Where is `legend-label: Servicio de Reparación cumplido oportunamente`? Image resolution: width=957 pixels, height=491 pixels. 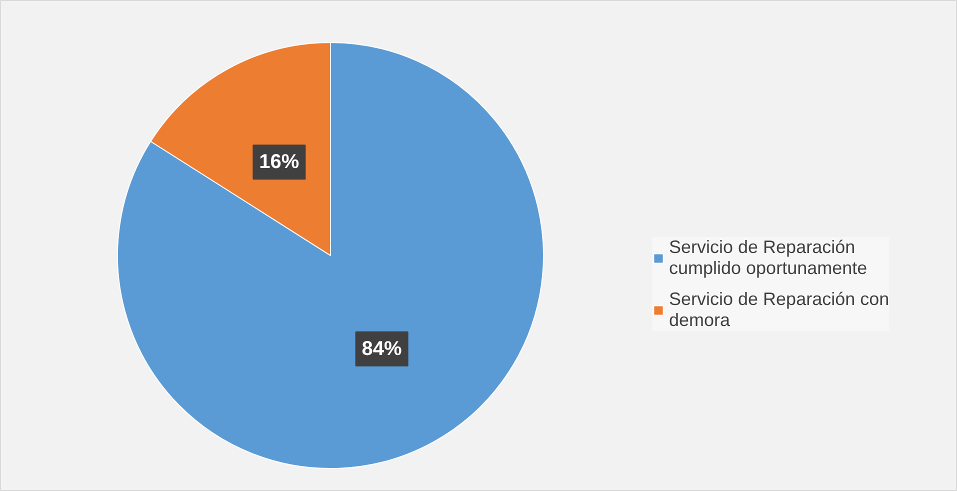 legend-label: Servicio de Reparación cumplido oportunamente is located at coordinates (768, 258).